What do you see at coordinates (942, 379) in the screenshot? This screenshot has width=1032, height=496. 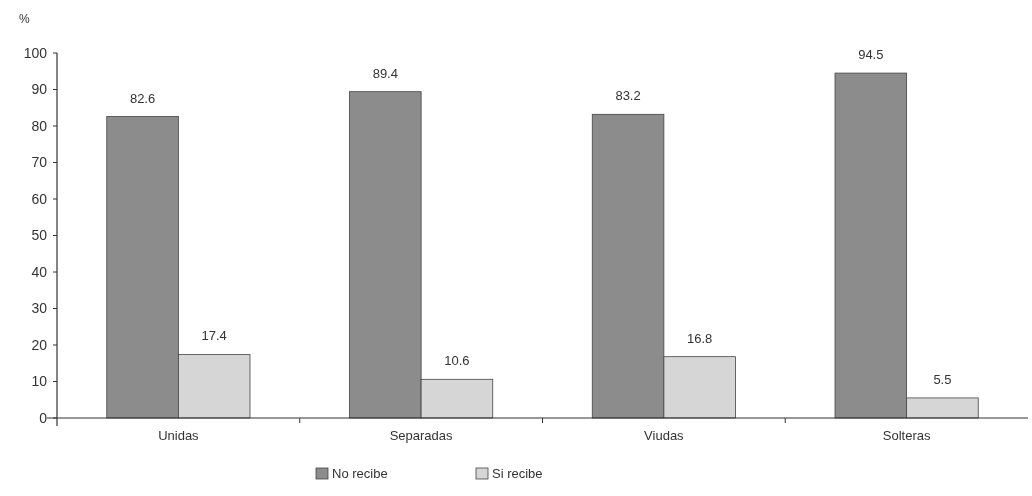 I see `data-label: 5.5` at bounding box center [942, 379].